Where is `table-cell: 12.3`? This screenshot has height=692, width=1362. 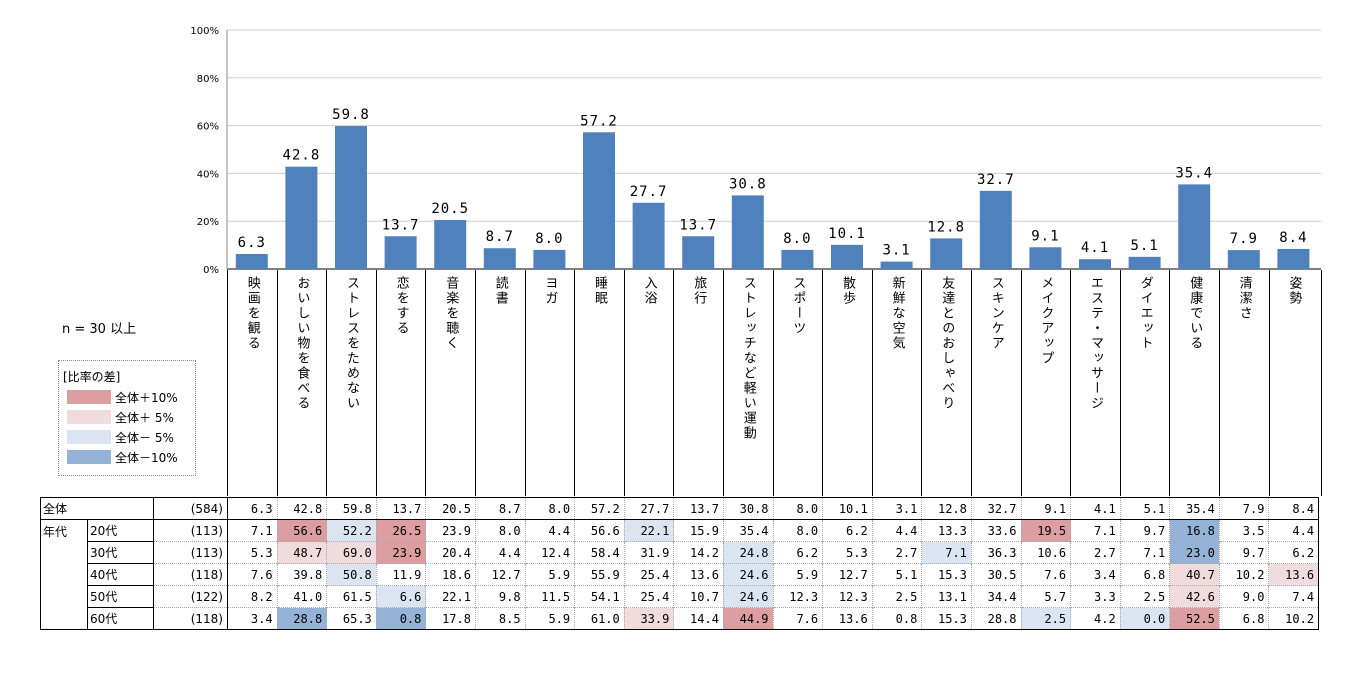
table-cell: 12.3 is located at coordinates (847, 596).